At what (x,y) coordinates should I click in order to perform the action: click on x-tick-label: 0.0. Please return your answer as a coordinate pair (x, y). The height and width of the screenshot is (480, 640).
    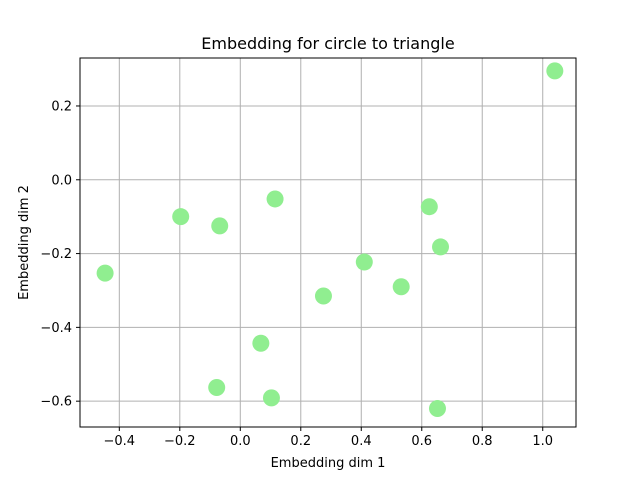
    Looking at the image, I should click on (240, 441).